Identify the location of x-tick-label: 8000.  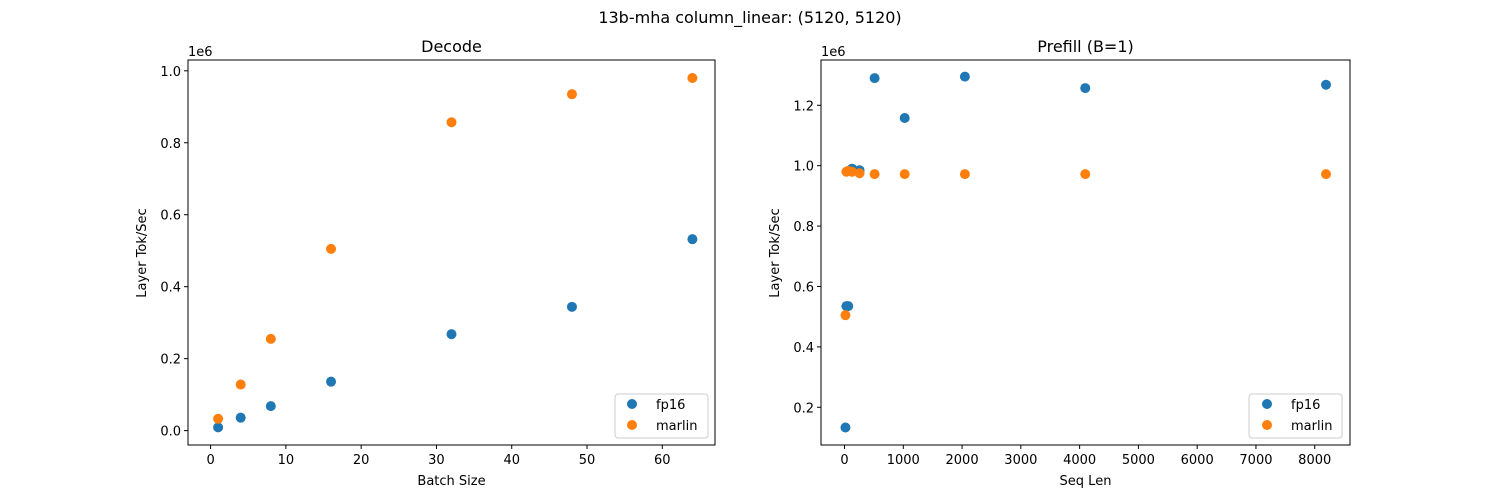
(1314, 460).